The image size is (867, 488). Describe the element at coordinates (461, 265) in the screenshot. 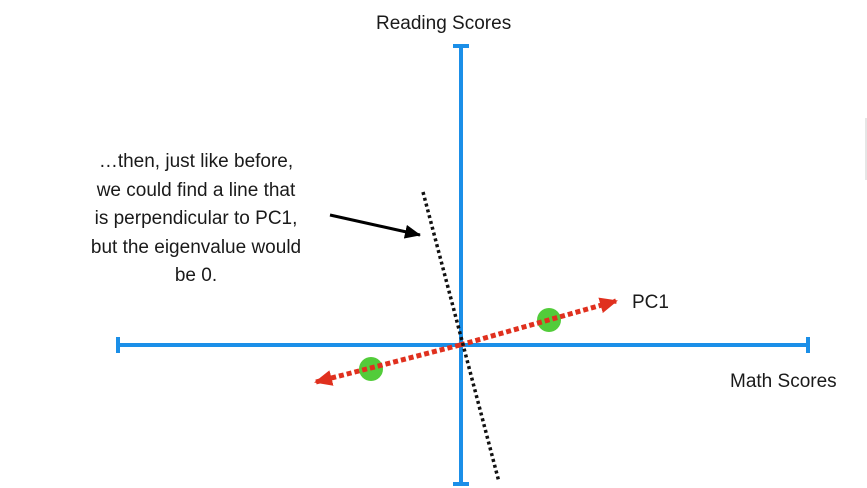

I see `y-axis` at that location.